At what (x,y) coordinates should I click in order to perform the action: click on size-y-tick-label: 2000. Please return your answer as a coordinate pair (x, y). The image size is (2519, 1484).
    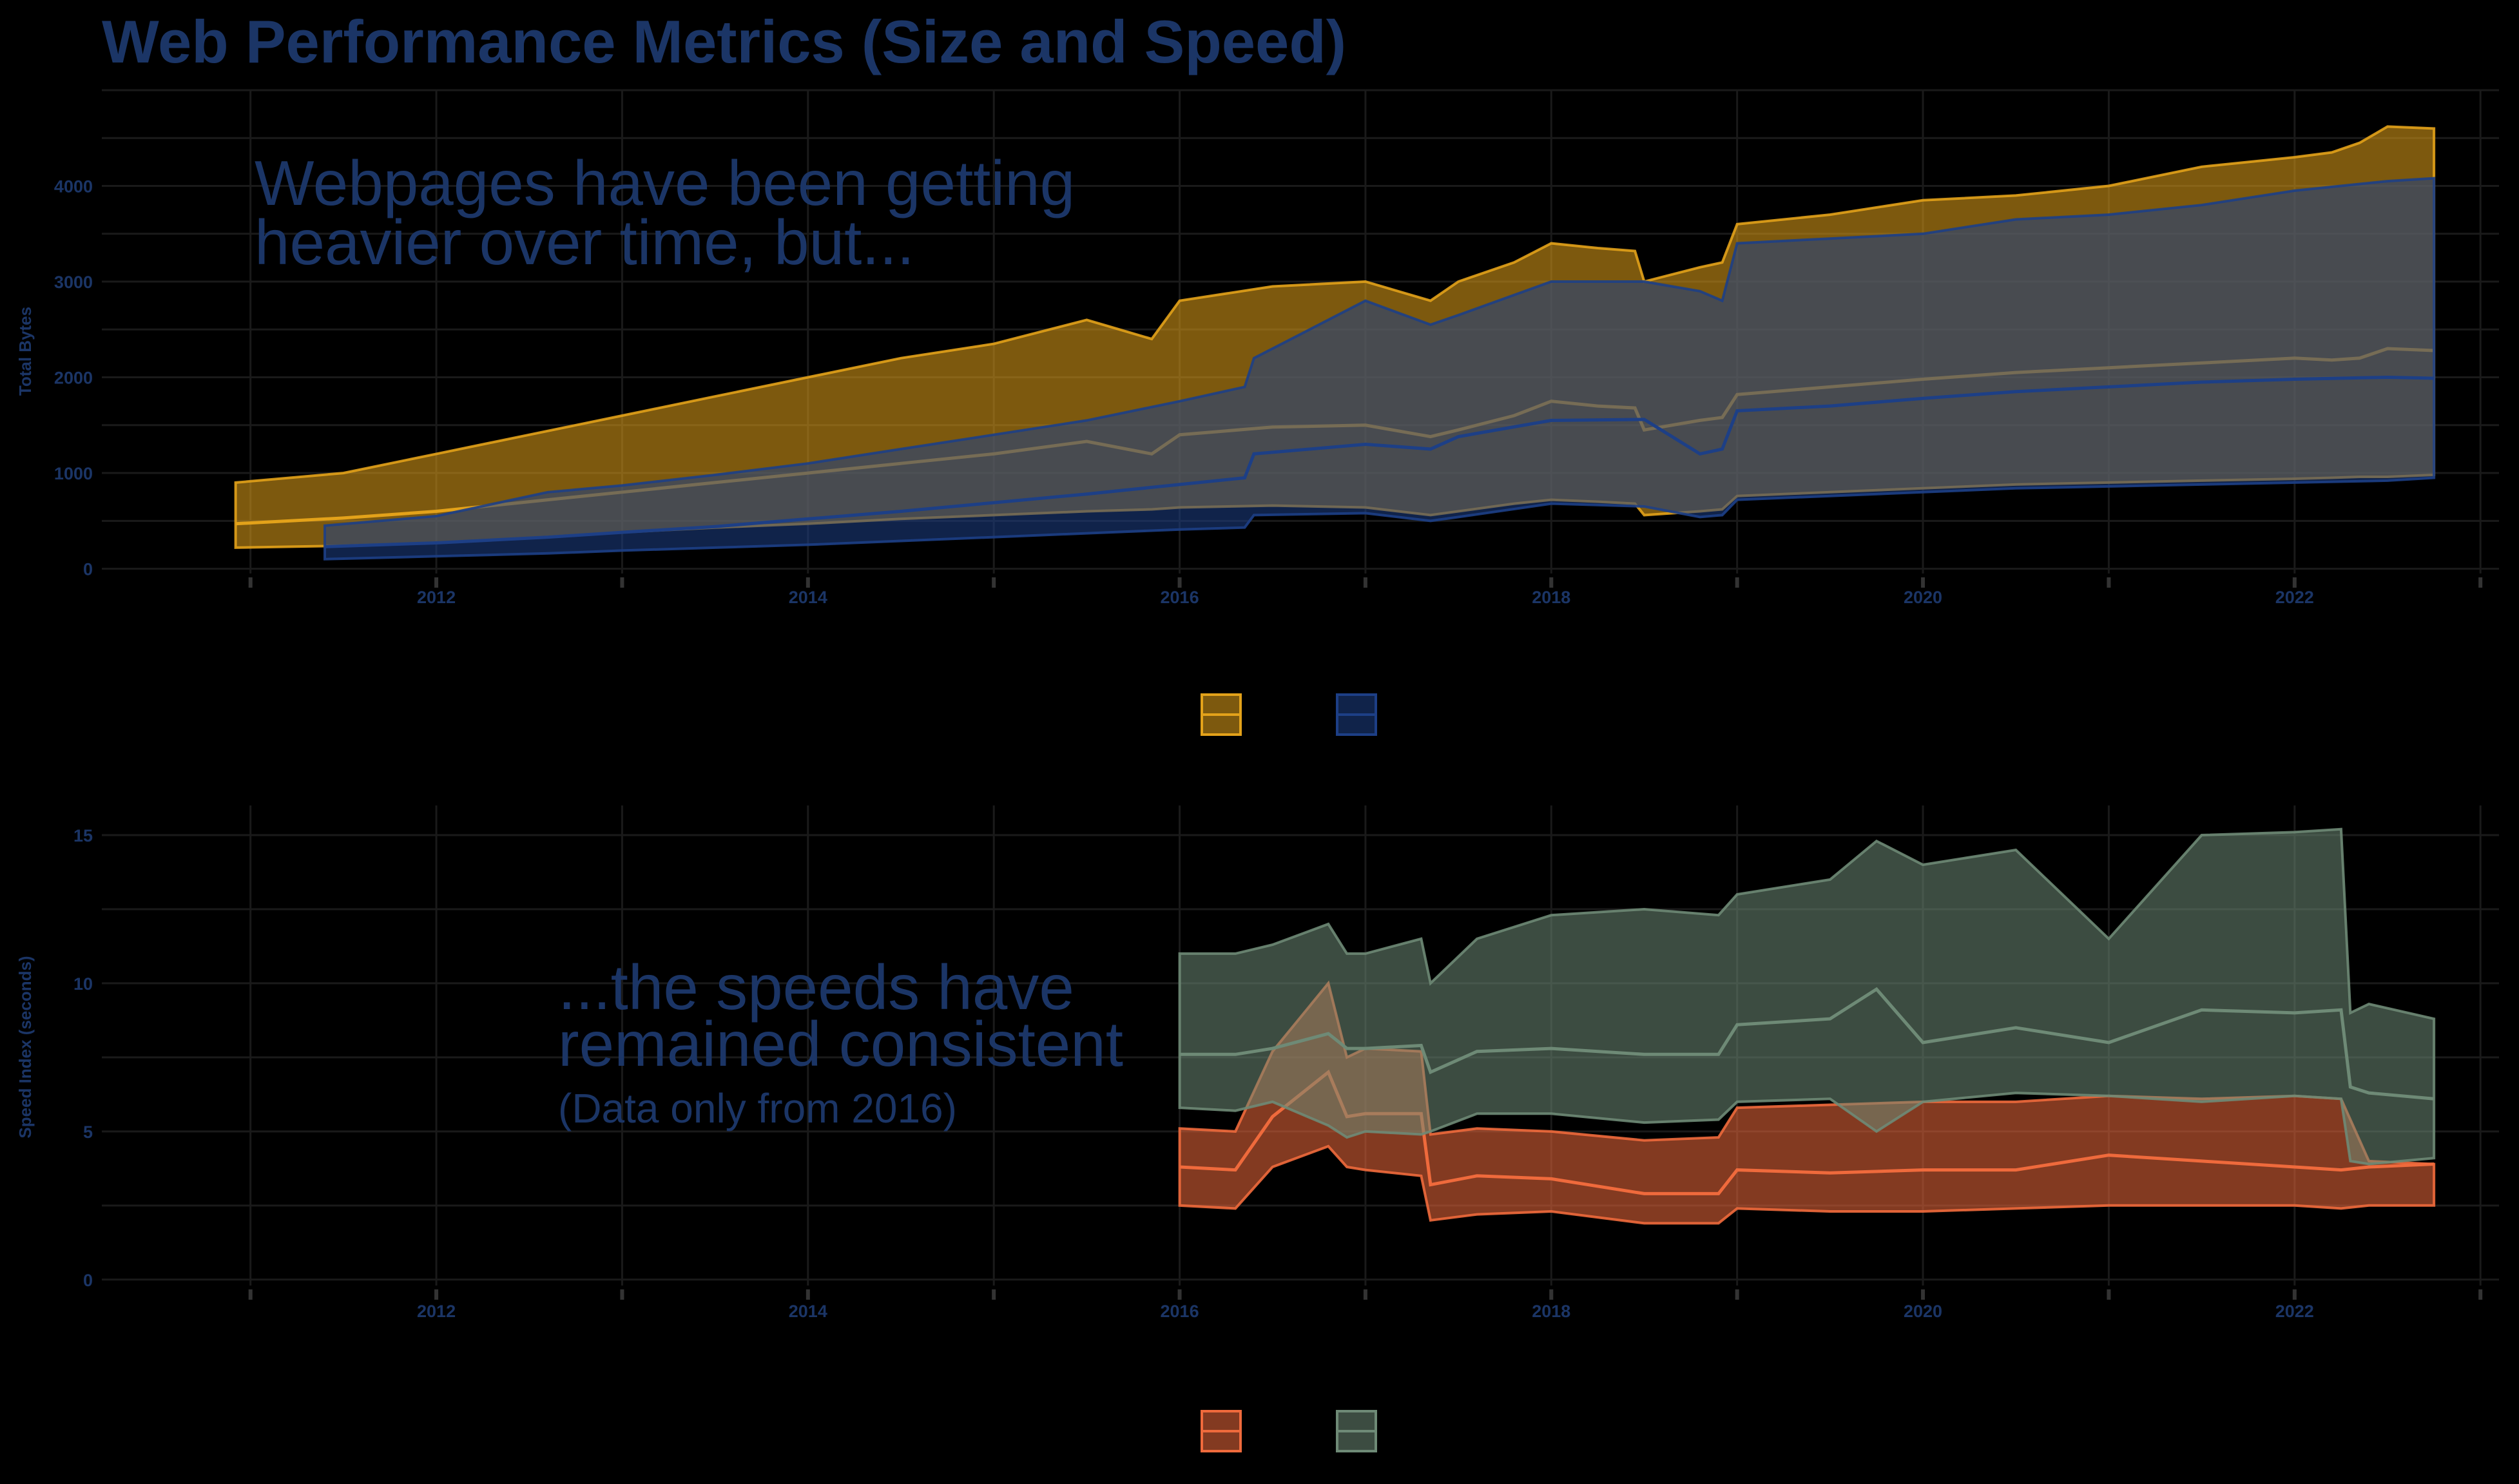
    Looking at the image, I should click on (73, 378).